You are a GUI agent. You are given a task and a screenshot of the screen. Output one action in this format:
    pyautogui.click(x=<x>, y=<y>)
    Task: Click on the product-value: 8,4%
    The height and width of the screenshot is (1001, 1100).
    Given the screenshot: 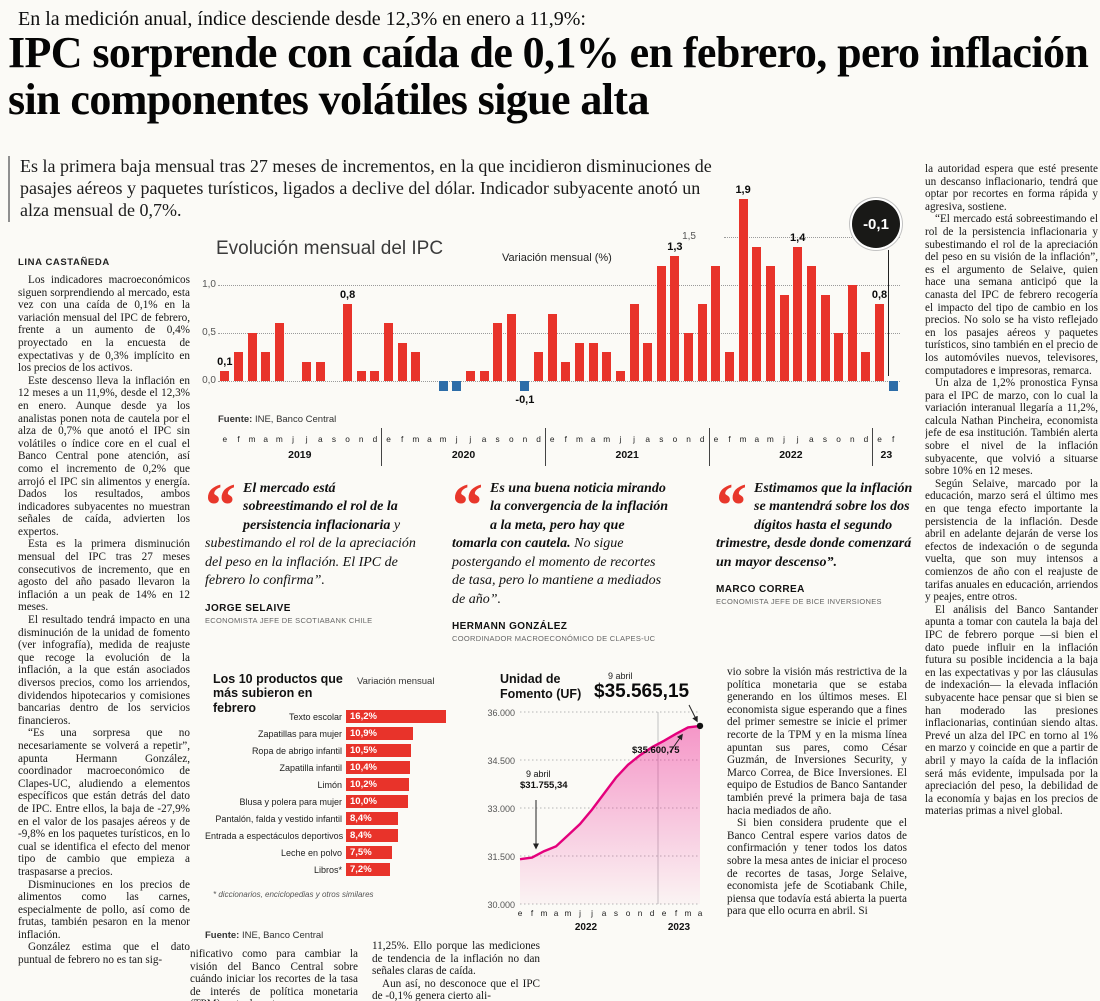 What is the action you would take?
    pyautogui.click(x=361, y=835)
    